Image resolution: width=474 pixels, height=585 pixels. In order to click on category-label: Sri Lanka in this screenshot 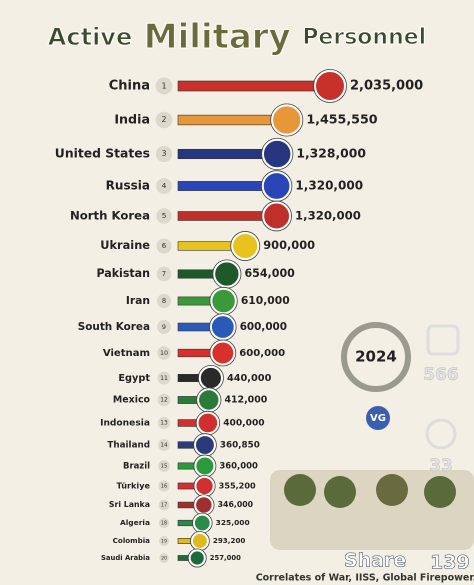, I will do `click(129, 504)`.